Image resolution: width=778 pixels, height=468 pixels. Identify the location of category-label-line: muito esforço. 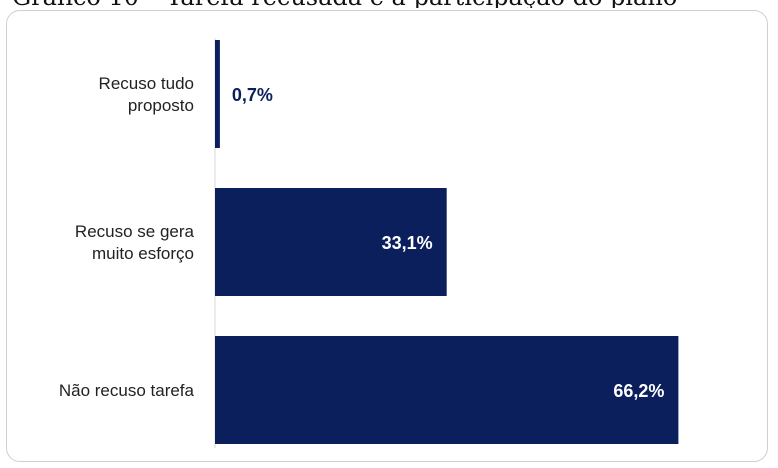
(143, 253).